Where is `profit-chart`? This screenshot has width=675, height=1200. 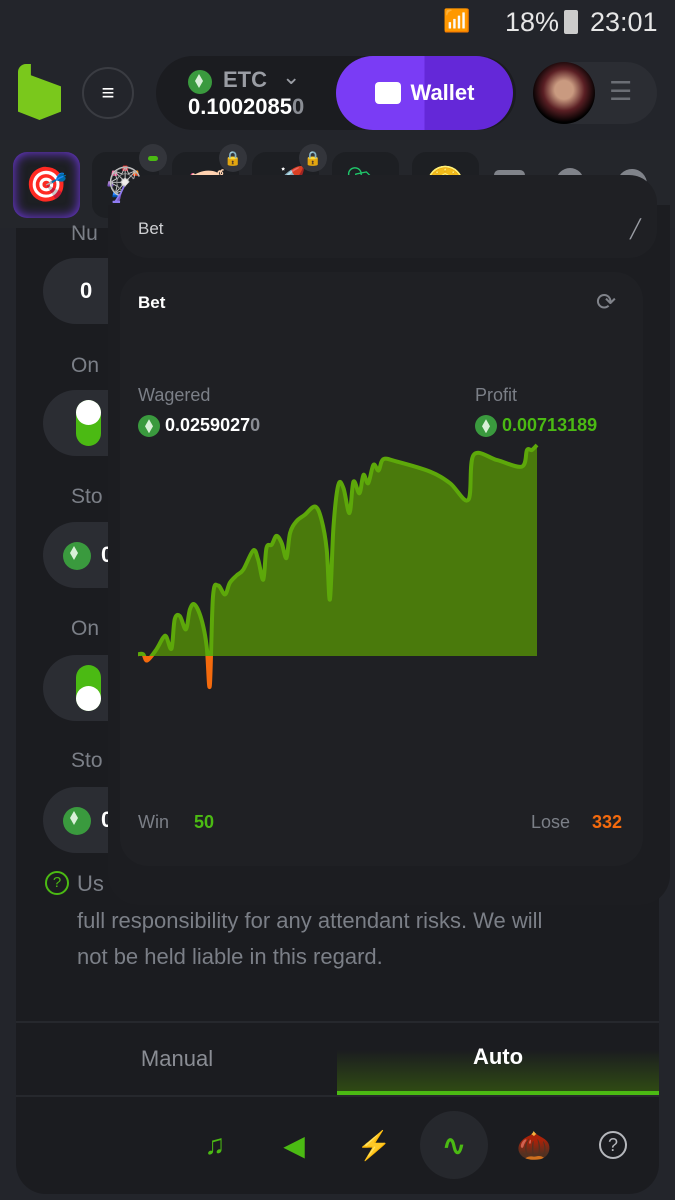
profit-chart is located at coordinates (338, 566).